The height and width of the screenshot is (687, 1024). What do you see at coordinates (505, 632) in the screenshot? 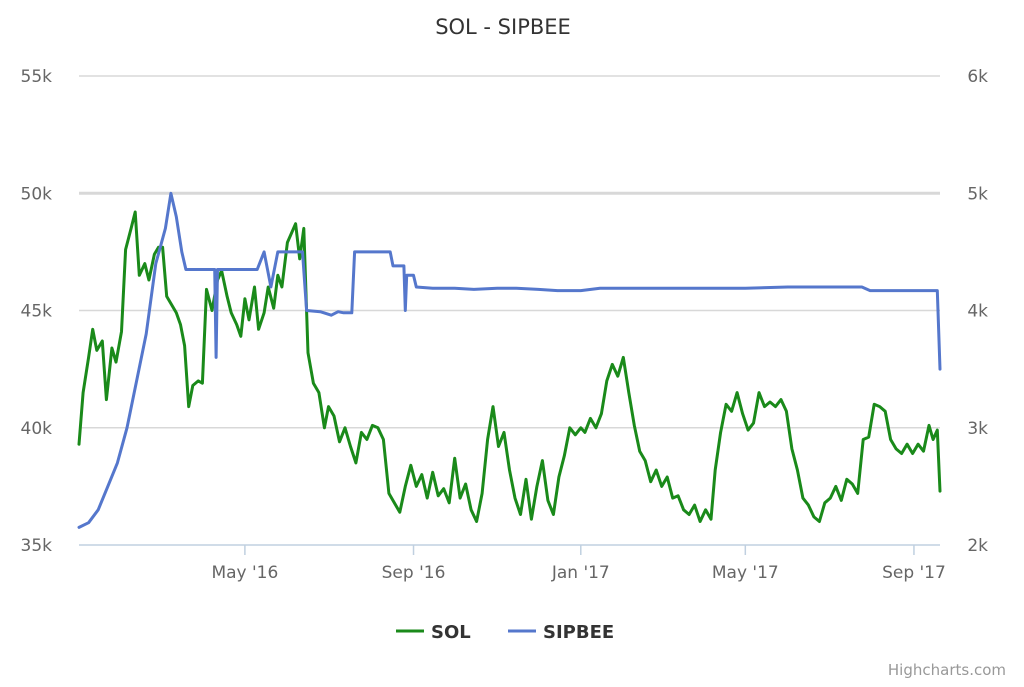
I see `legend: SOL SIPBEE` at bounding box center [505, 632].